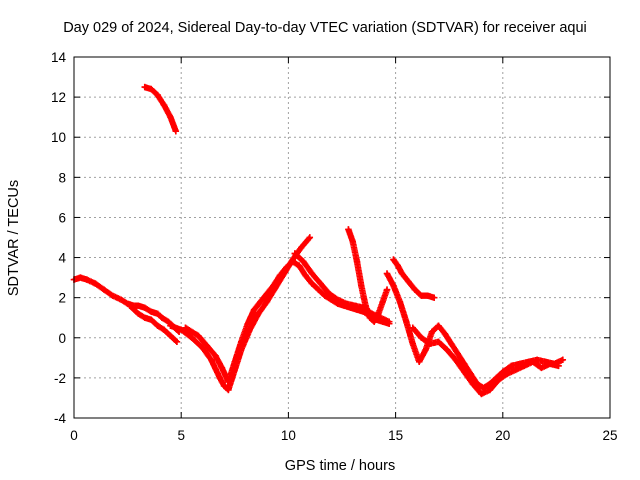 The width and height of the screenshot is (640, 480). Describe the element at coordinates (181, 435) in the screenshot. I see `x-tick-label: 5` at that location.